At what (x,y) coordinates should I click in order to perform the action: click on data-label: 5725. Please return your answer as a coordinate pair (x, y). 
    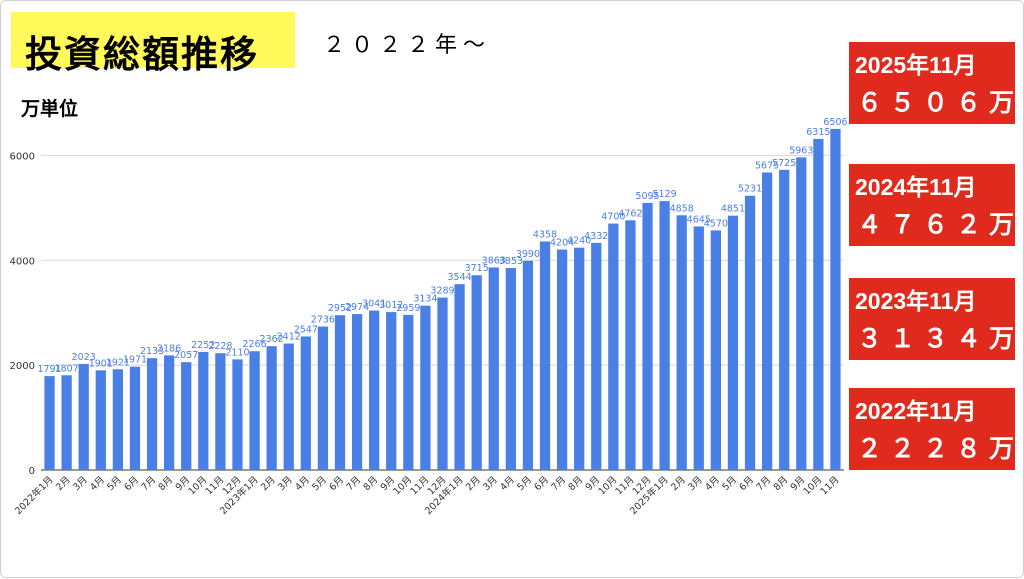
    Looking at the image, I should click on (784, 163).